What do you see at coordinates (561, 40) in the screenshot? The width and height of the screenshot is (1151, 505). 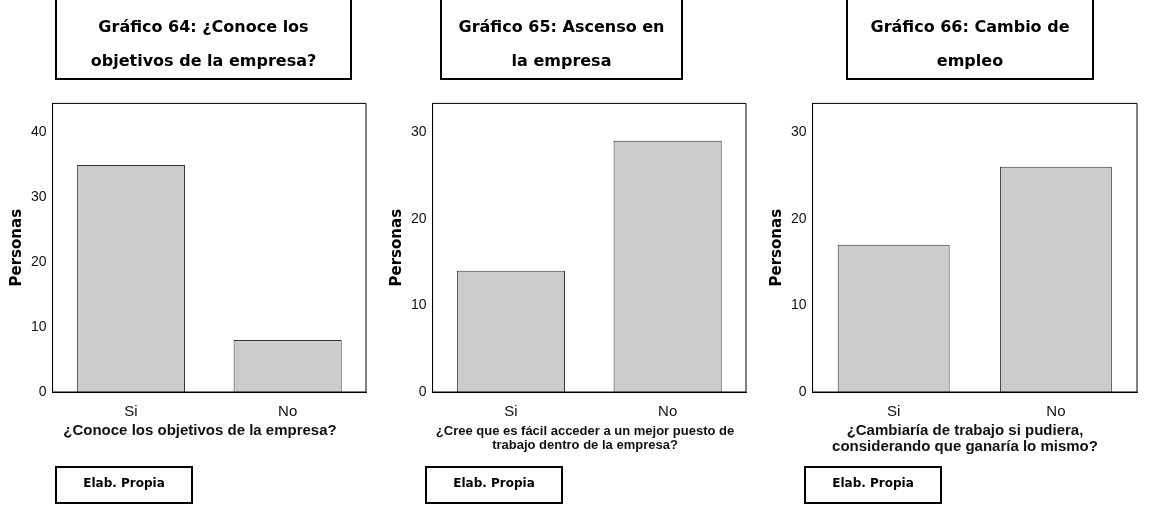 I see `chart-title: Gráfico 65: Ascenso en la empresa` at bounding box center [561, 40].